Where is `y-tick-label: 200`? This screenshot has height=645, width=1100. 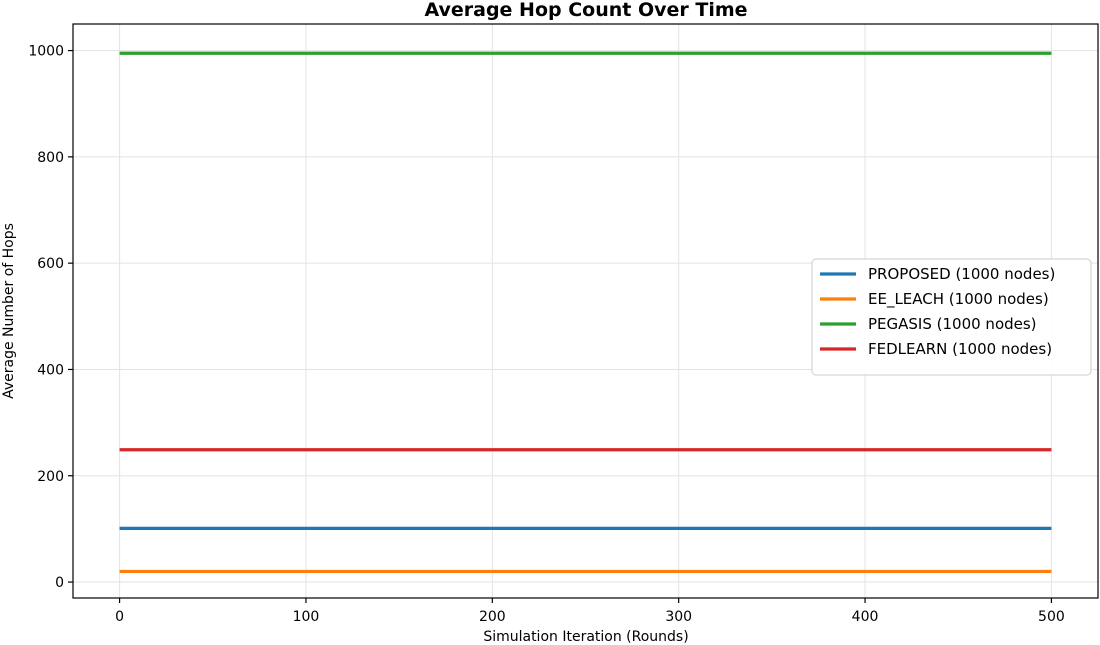
y-tick-label: 200 is located at coordinates (50, 477).